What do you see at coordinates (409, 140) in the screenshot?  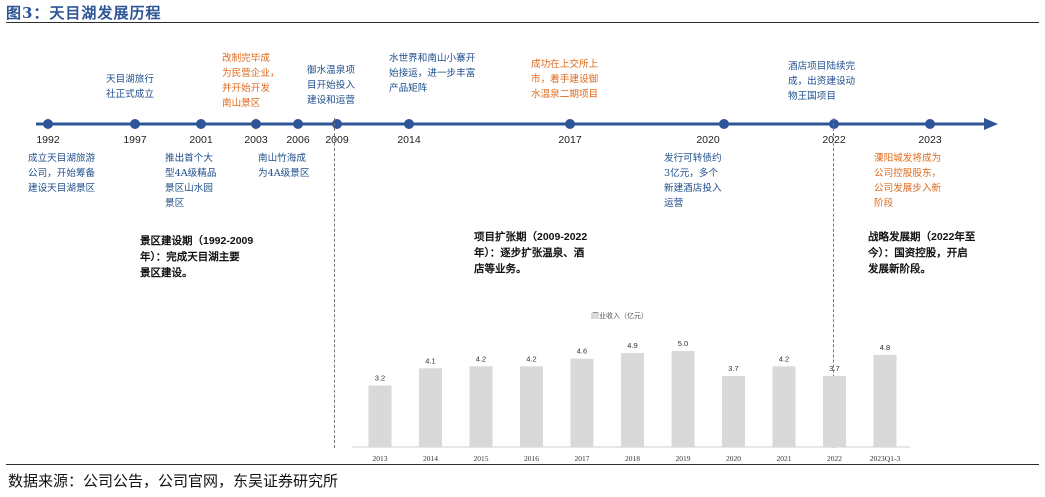 I see `year-label: 2014` at bounding box center [409, 140].